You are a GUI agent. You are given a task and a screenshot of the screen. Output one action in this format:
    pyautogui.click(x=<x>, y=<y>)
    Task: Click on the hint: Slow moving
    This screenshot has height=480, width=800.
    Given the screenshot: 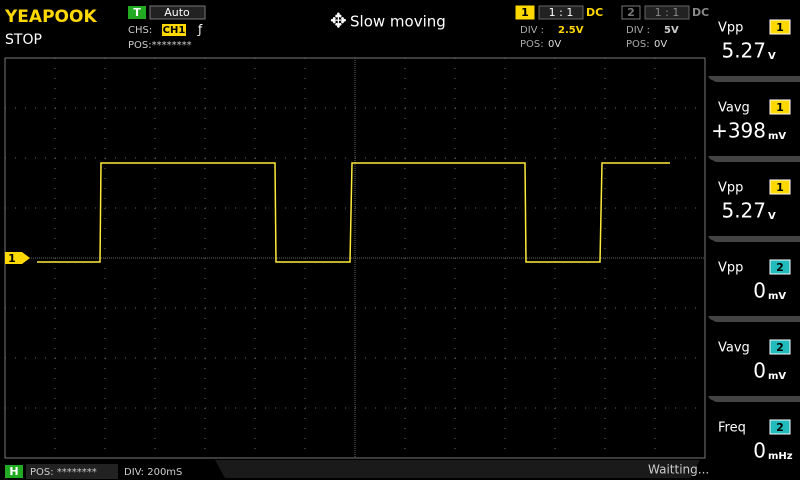 What is the action you would take?
    pyautogui.click(x=398, y=22)
    